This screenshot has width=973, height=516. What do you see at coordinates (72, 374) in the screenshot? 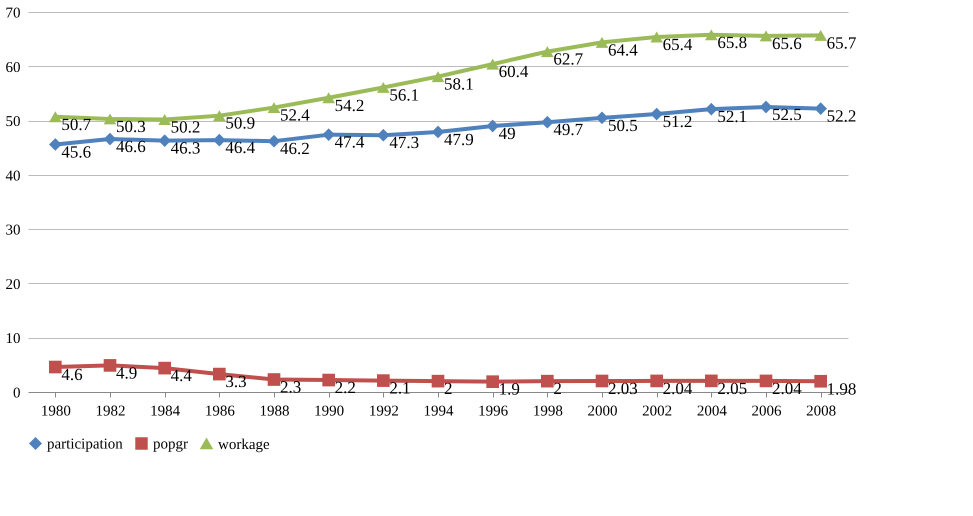
I see `data-label: 4.6` at bounding box center [72, 374].